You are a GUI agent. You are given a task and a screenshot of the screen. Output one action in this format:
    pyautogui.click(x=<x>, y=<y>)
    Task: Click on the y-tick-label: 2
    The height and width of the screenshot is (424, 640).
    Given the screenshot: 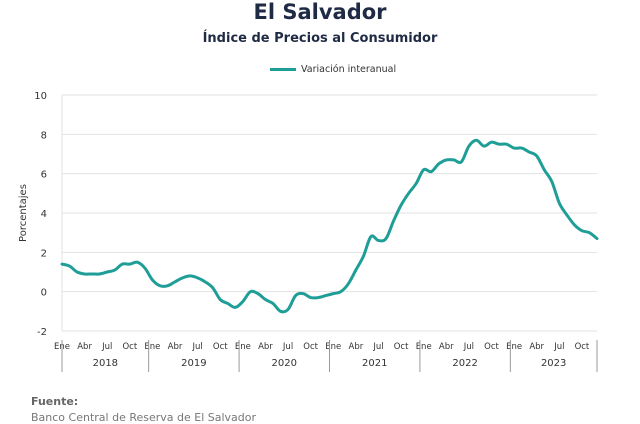 What is the action you would take?
    pyautogui.click(x=44, y=253)
    